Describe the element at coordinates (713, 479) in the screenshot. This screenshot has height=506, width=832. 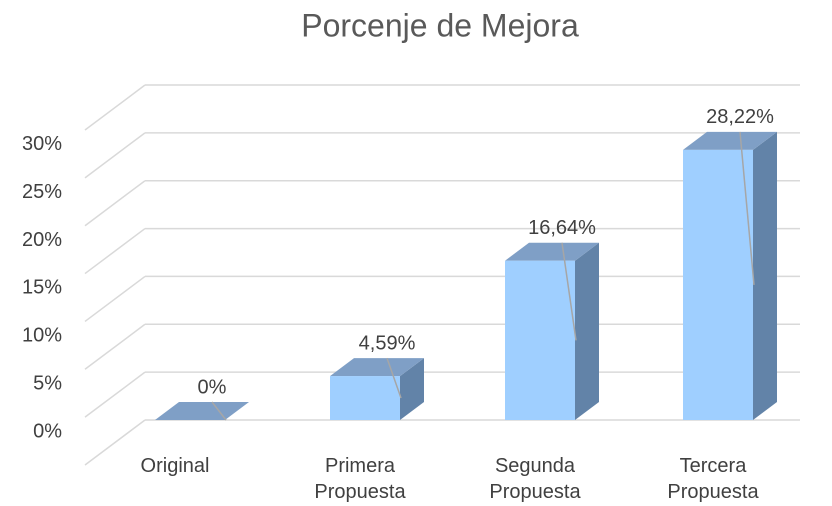
I see `x-tick-label: Tercera Propuesta` at that location.